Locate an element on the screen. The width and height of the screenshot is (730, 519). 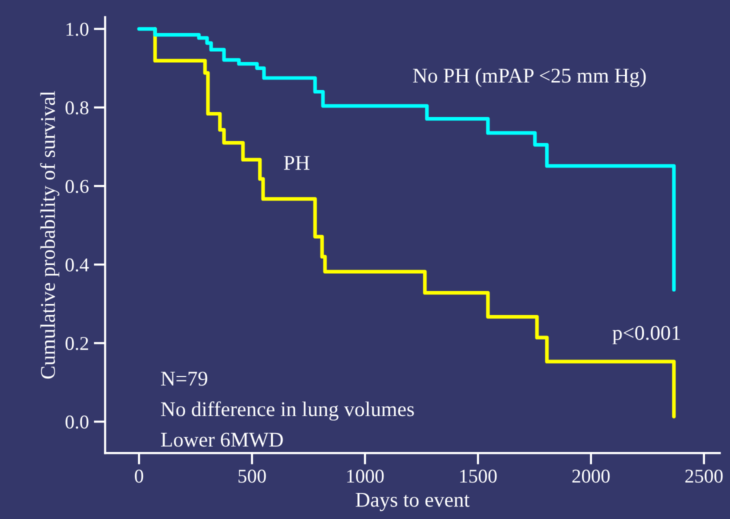
x-axis-title: Days to event is located at coordinates (413, 502).